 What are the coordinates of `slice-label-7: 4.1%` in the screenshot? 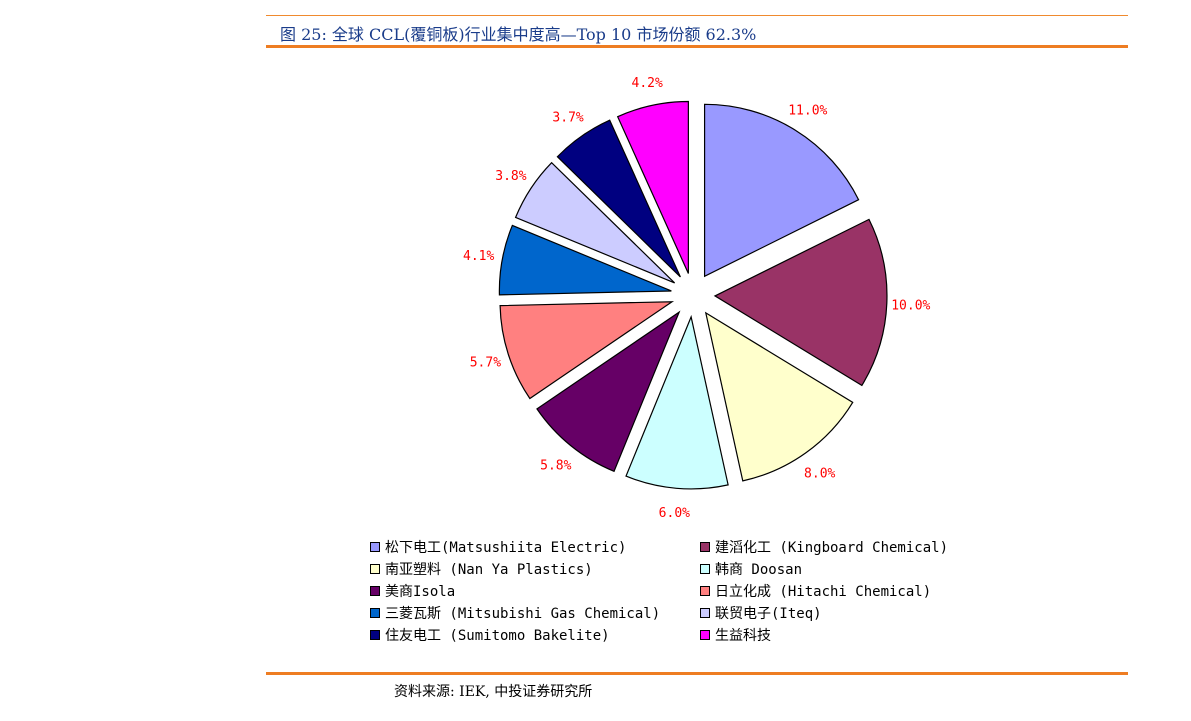 It's located at (478, 256).